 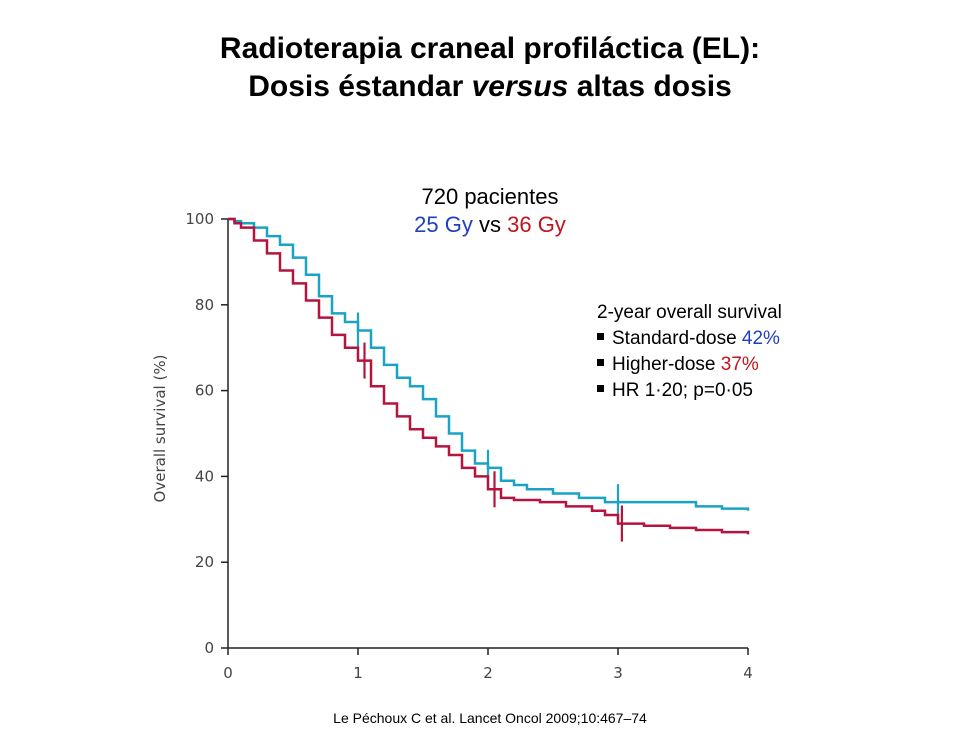 What do you see at coordinates (490, 48) in the screenshot?
I see `title-line-1: Radioterapia craneal profiláctica (EL):` at bounding box center [490, 48].